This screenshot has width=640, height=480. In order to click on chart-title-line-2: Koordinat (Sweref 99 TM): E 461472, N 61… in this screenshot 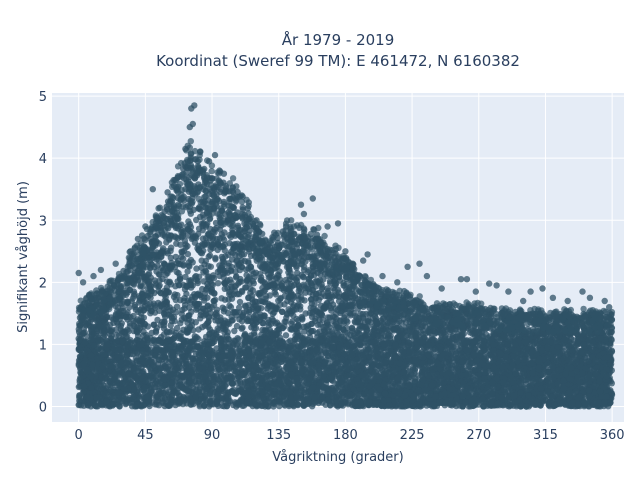, I will do `click(338, 61)`.